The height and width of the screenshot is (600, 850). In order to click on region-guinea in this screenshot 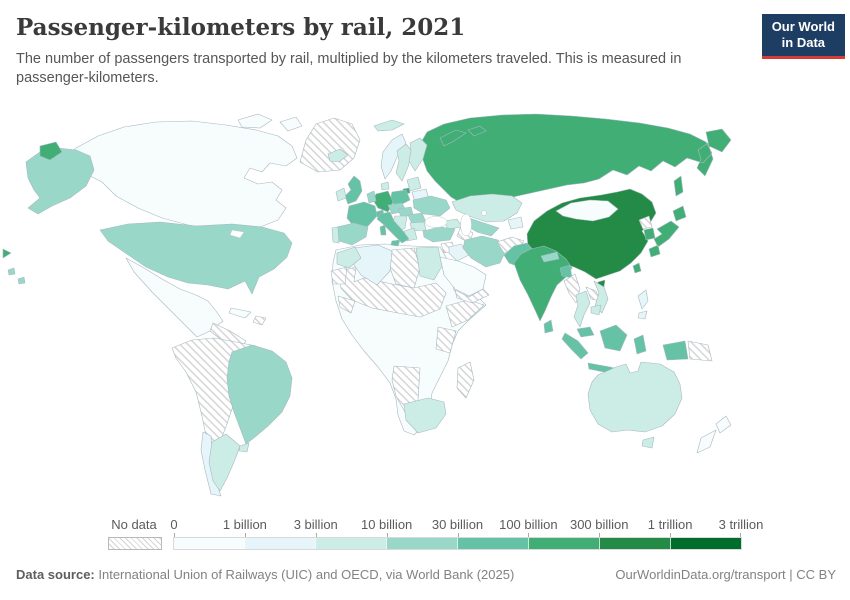, I will do `click(346, 304)`.